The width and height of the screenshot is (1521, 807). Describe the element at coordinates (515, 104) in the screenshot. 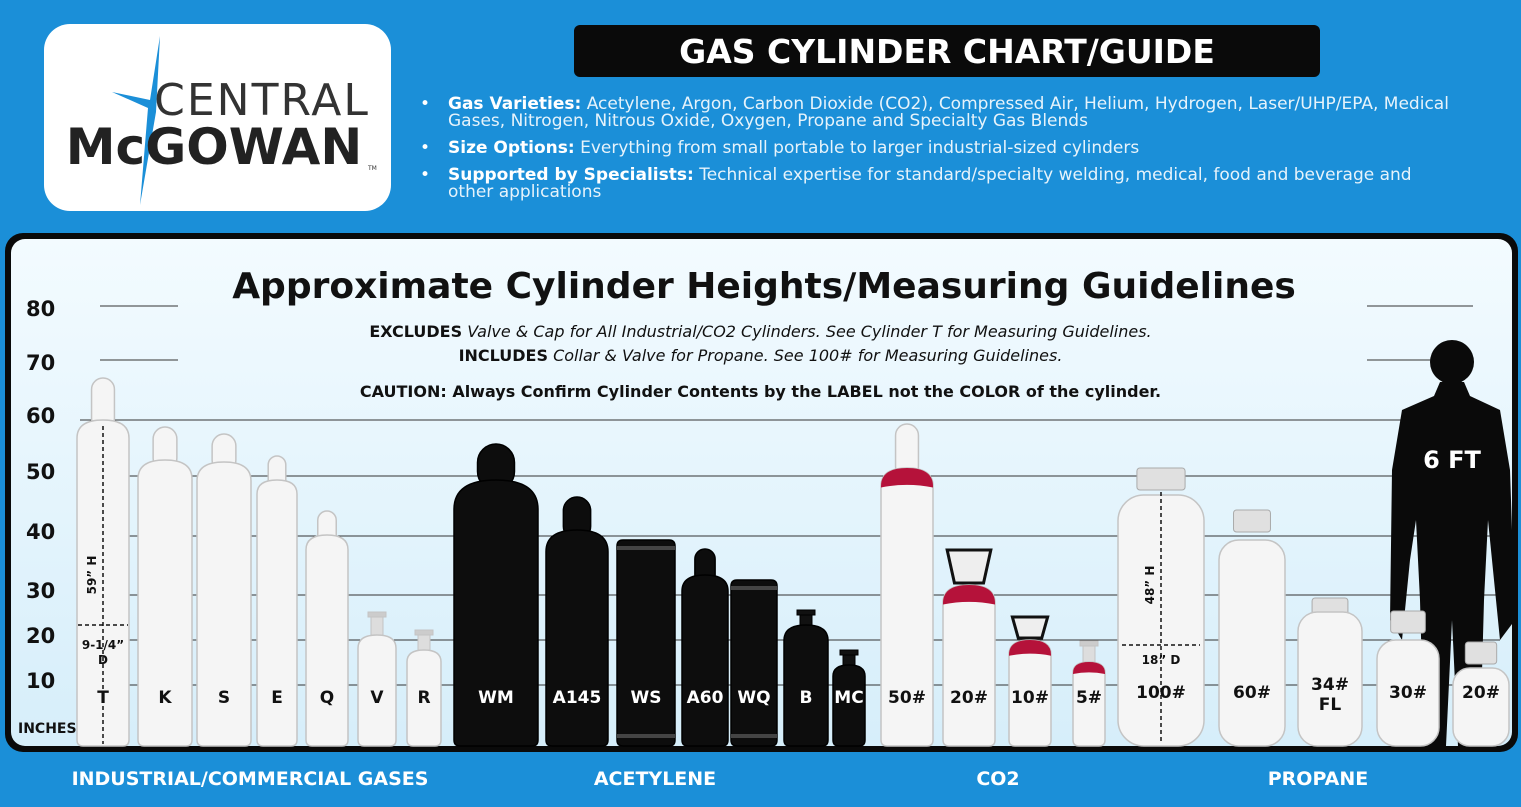

I see `bullet-head: Gas Varieties:` at that location.